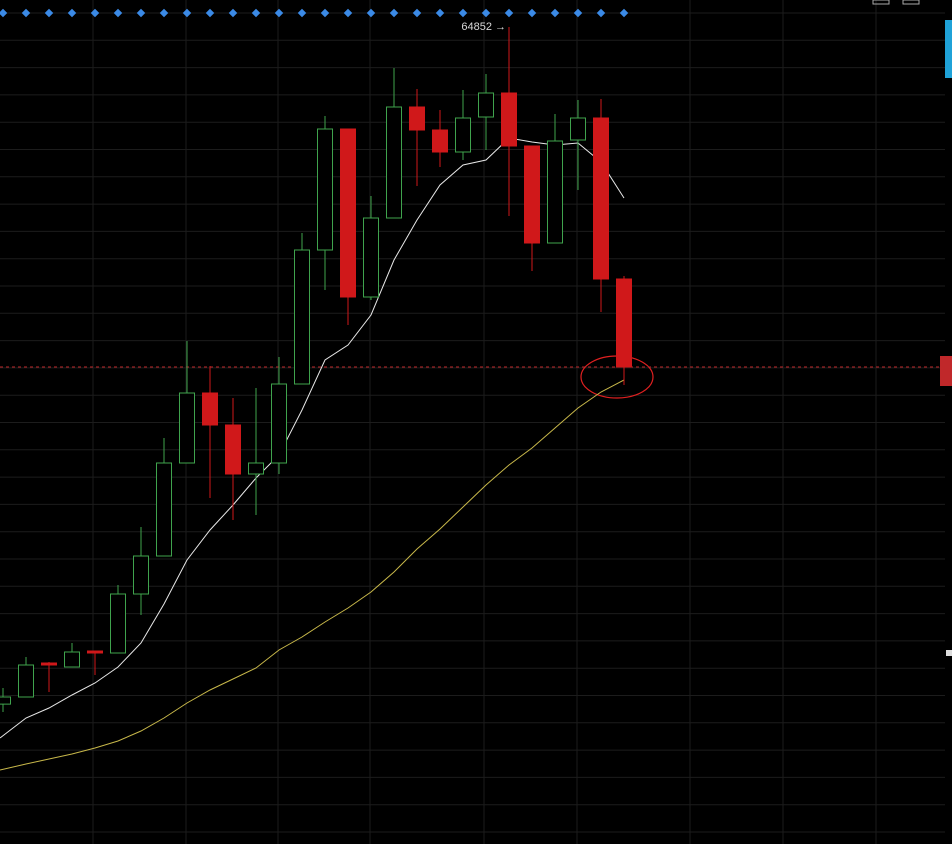 The image size is (952, 844). I want to click on side-indicator, so click(948, 49).